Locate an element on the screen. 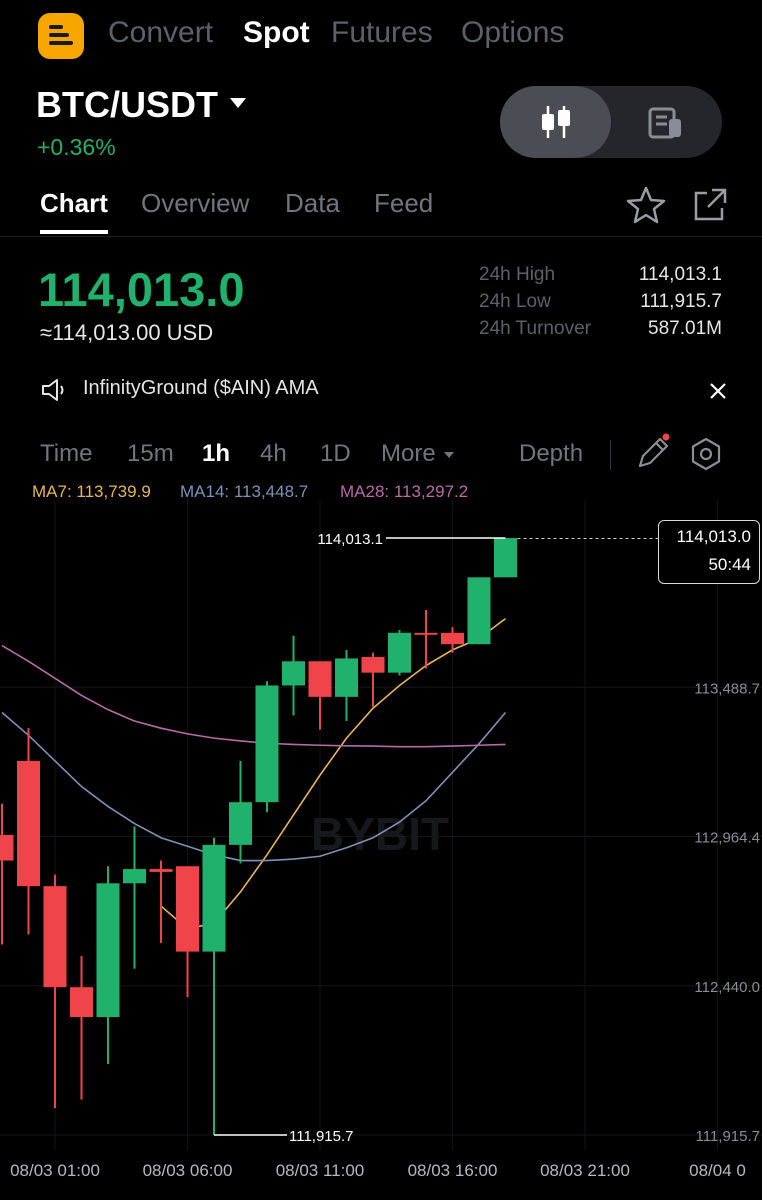 Image resolution: width=762 pixels, height=1200 pixels. last-price: 114,013.0 is located at coordinates (141, 289).